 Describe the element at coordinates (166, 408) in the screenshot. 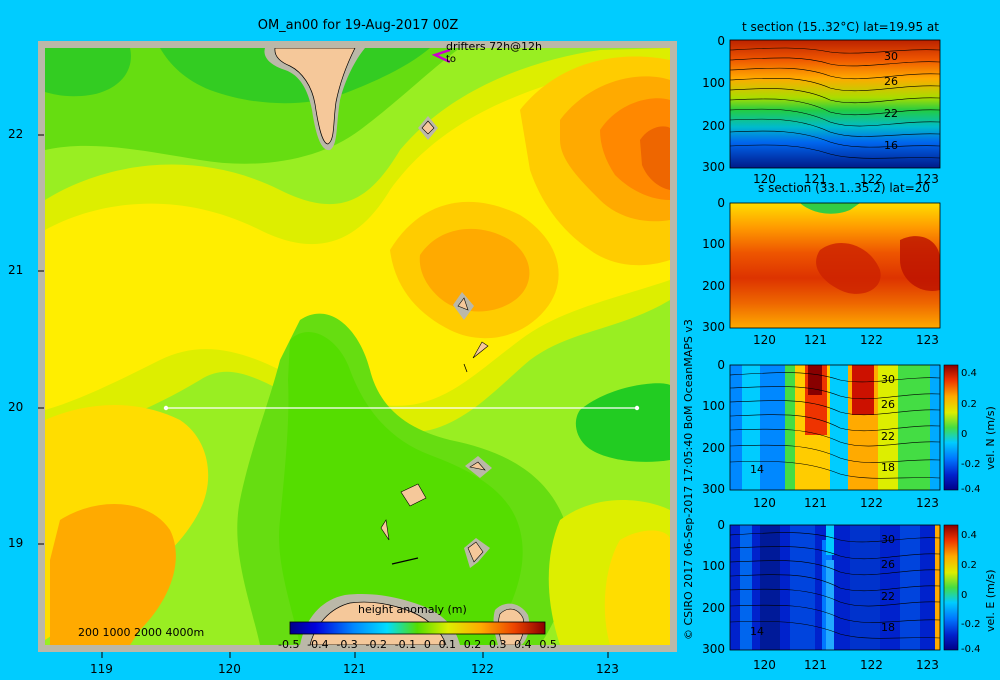

I see `section-start-marker` at that location.